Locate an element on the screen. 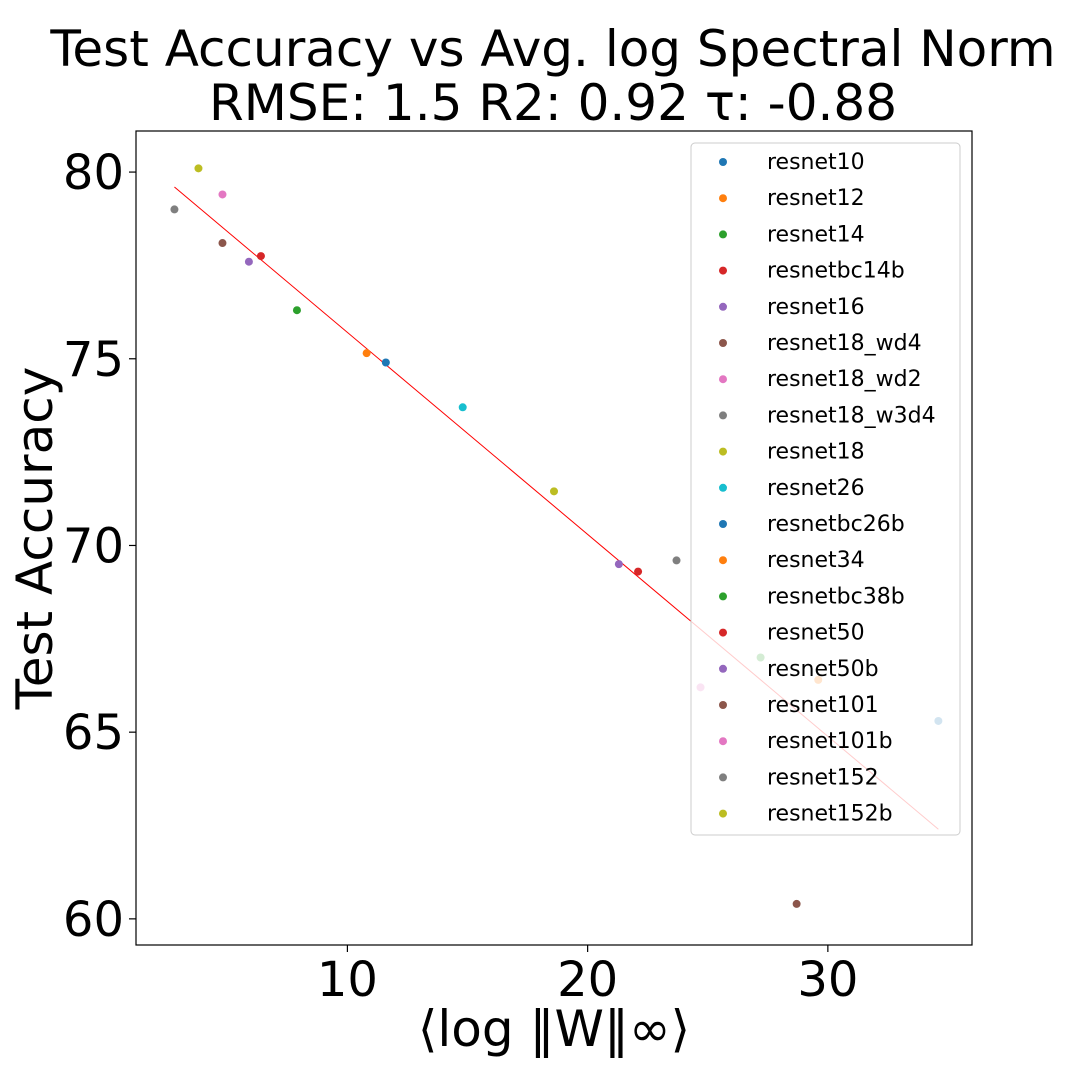 This screenshot has height=1080, width=1080. legend-marker-resnet152 is located at coordinates (723, 777).